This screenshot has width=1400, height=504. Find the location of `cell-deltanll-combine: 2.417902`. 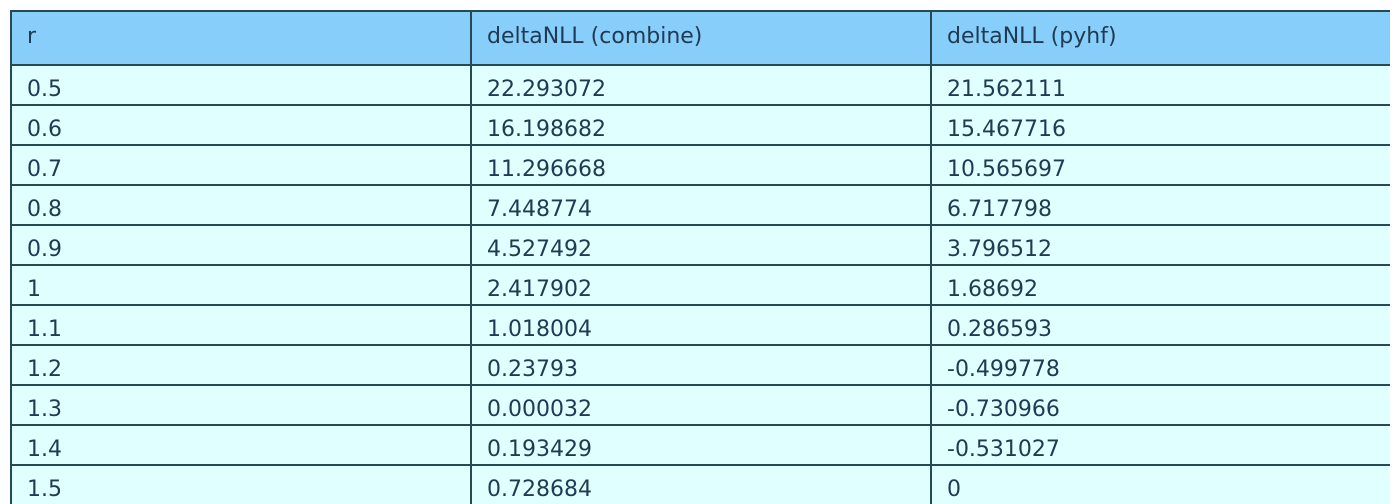

cell-deltanll-combine: 2.417902 is located at coordinates (701, 285).